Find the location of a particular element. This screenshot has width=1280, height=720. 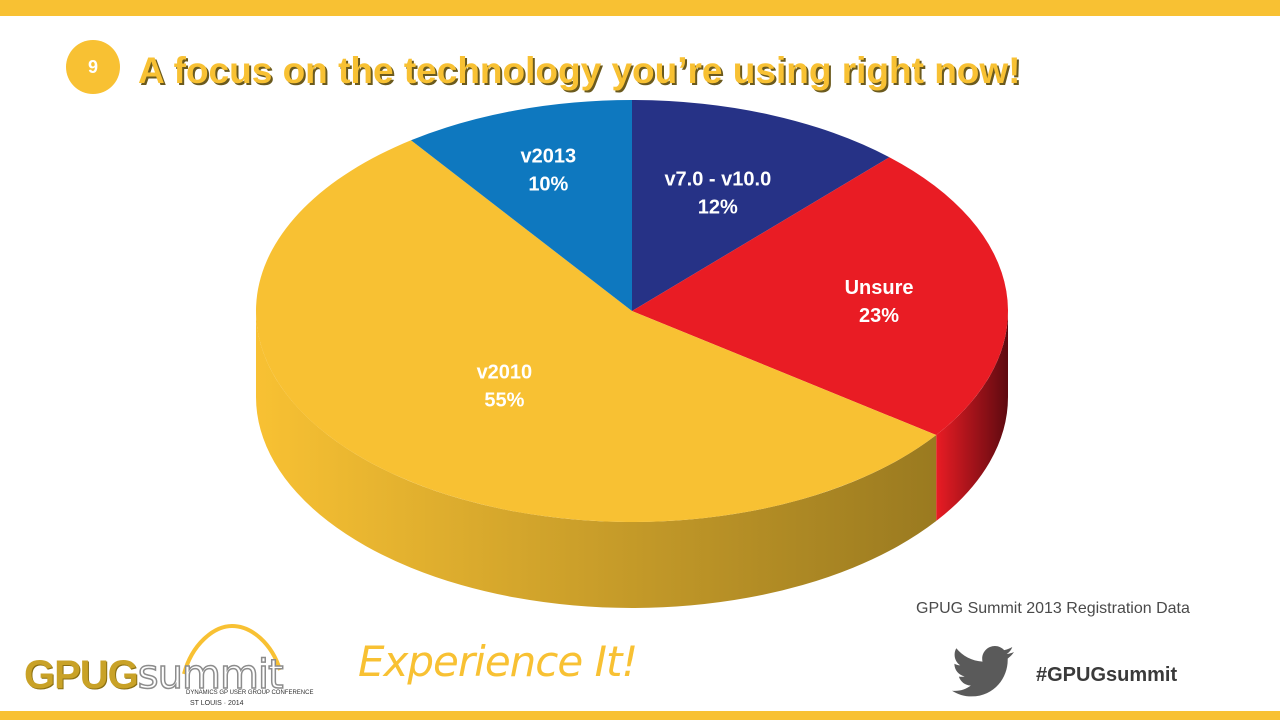

slide-number: 9 is located at coordinates (92, 66).